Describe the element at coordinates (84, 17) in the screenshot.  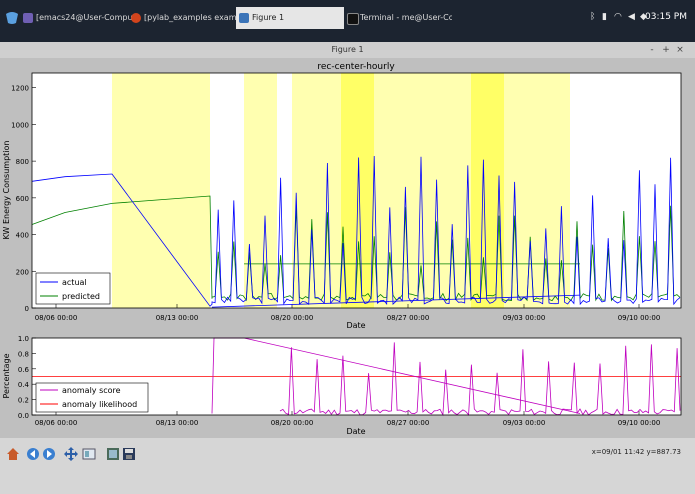
I see `task-label: [emacs24@User-Computer]` at that location.